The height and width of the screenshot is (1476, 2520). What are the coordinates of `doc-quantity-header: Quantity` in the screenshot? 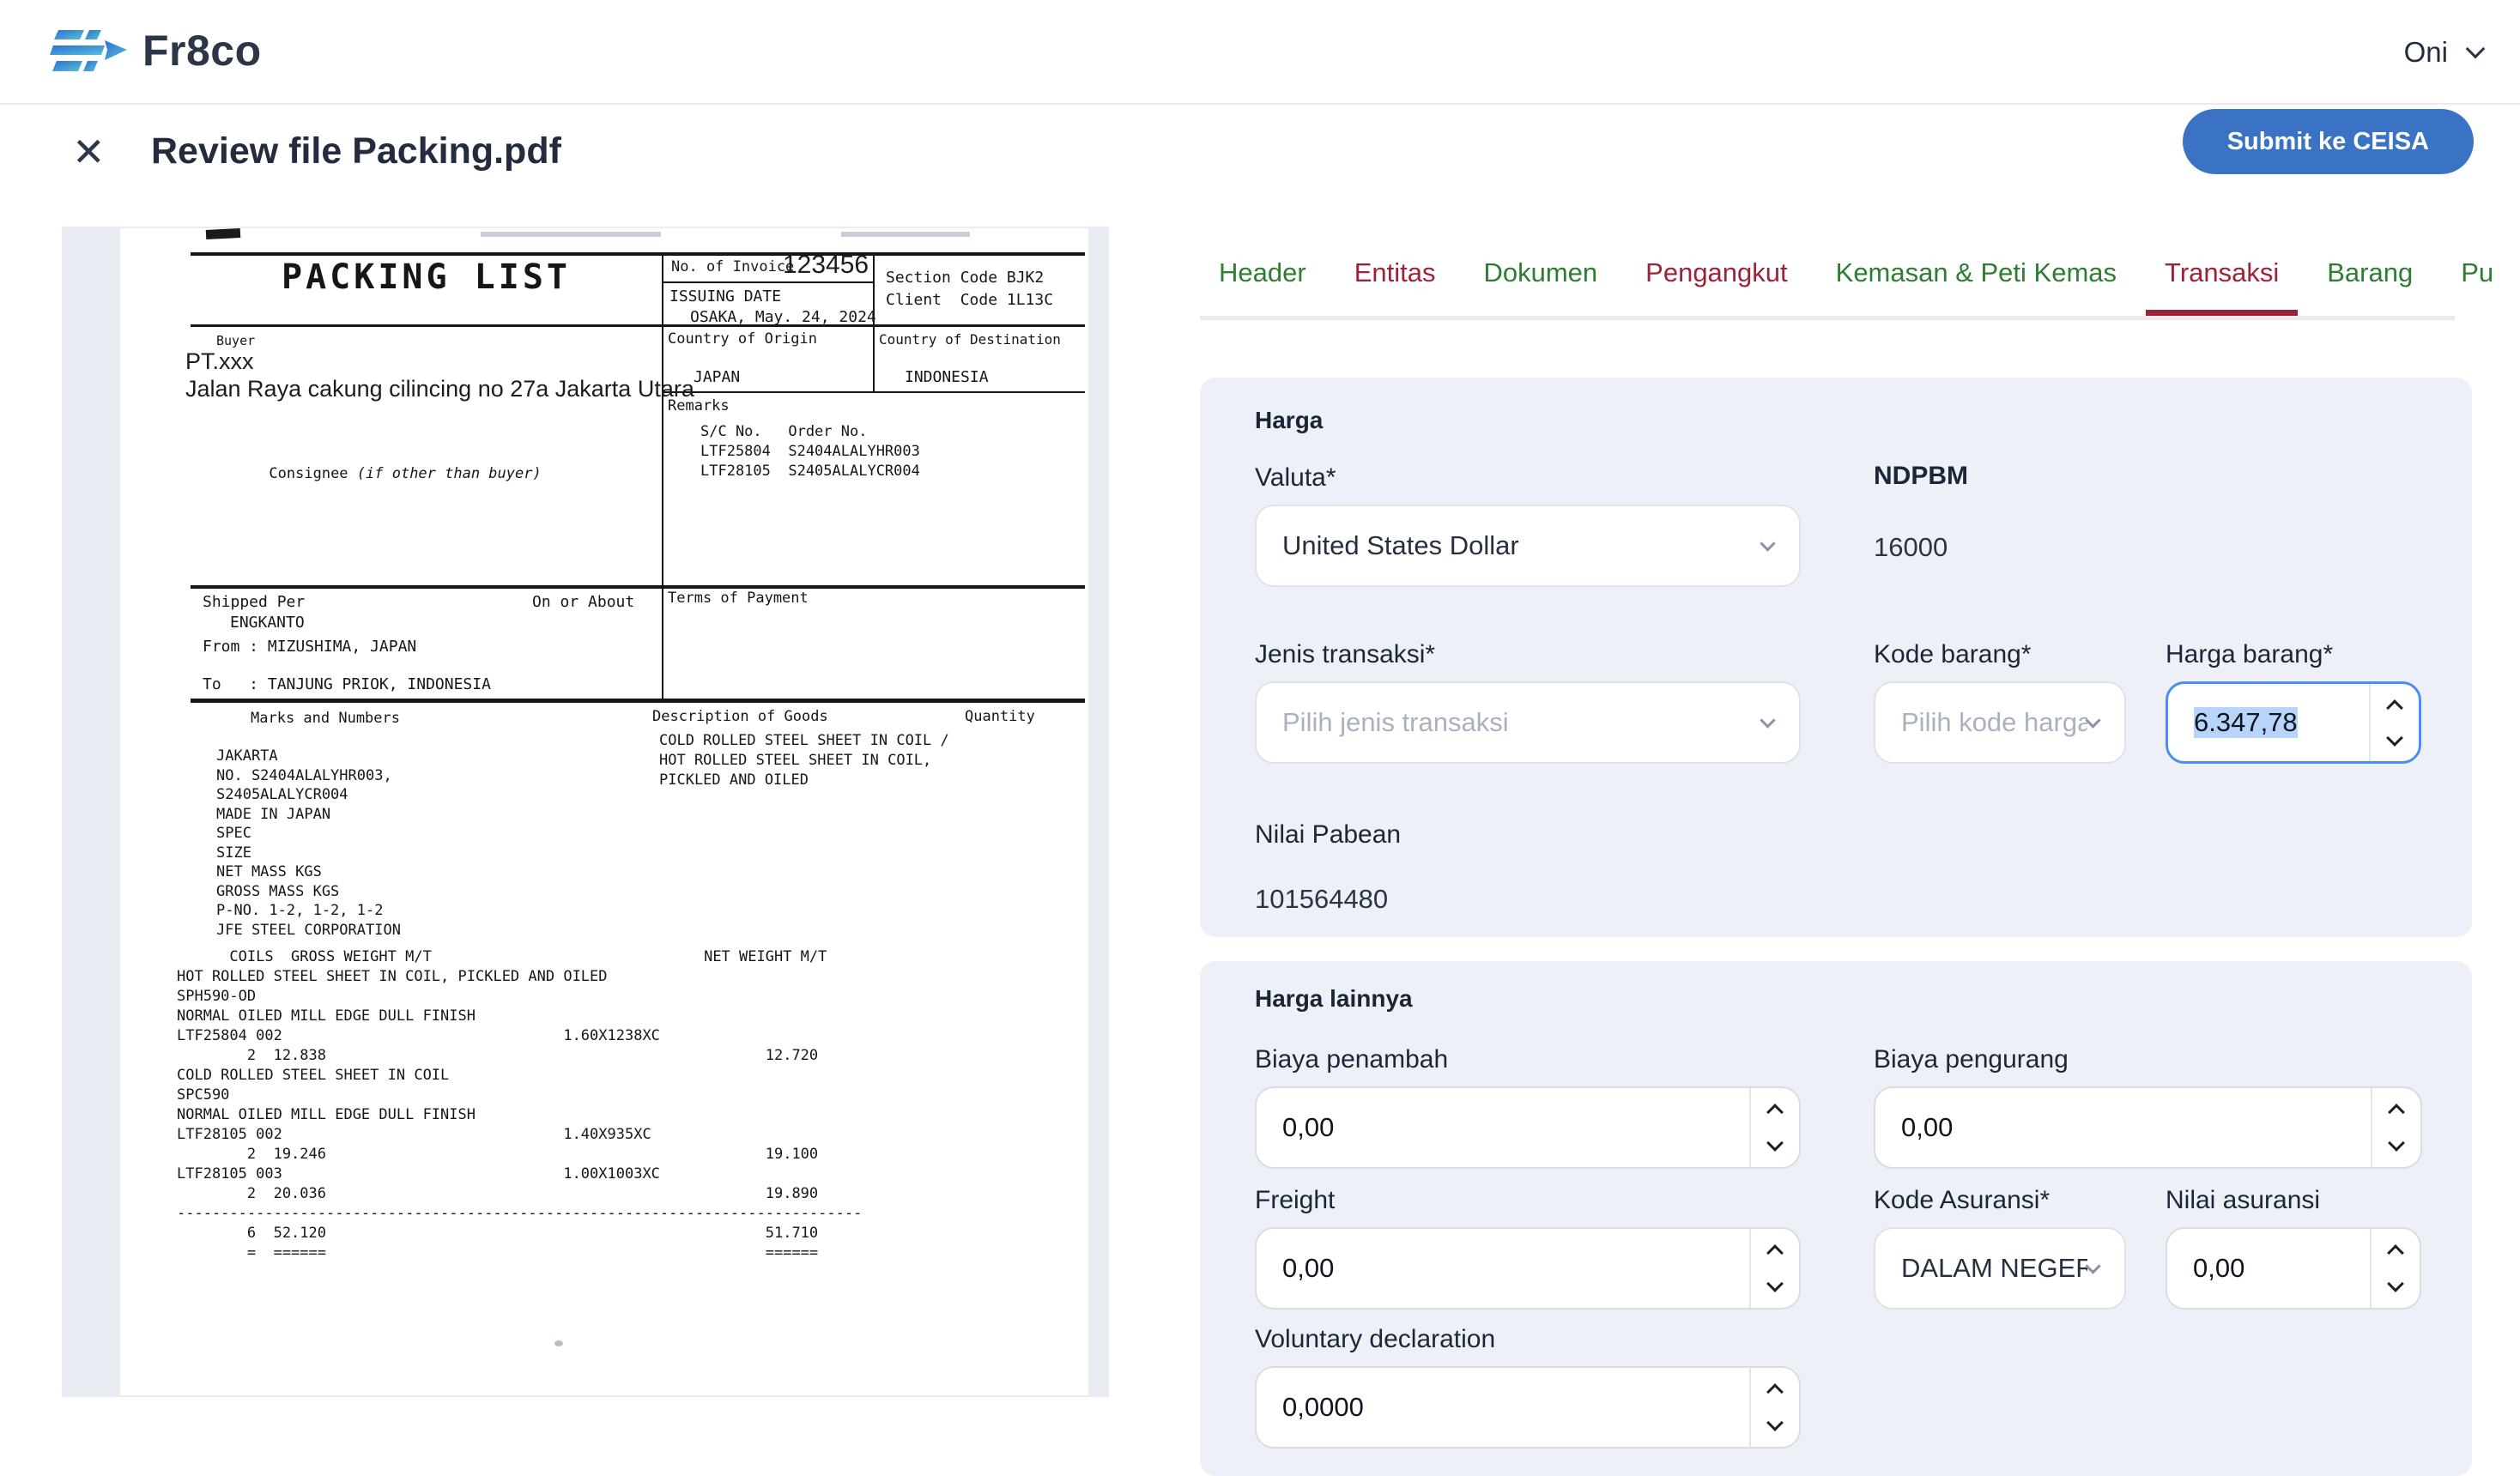 It's located at (1000, 716).